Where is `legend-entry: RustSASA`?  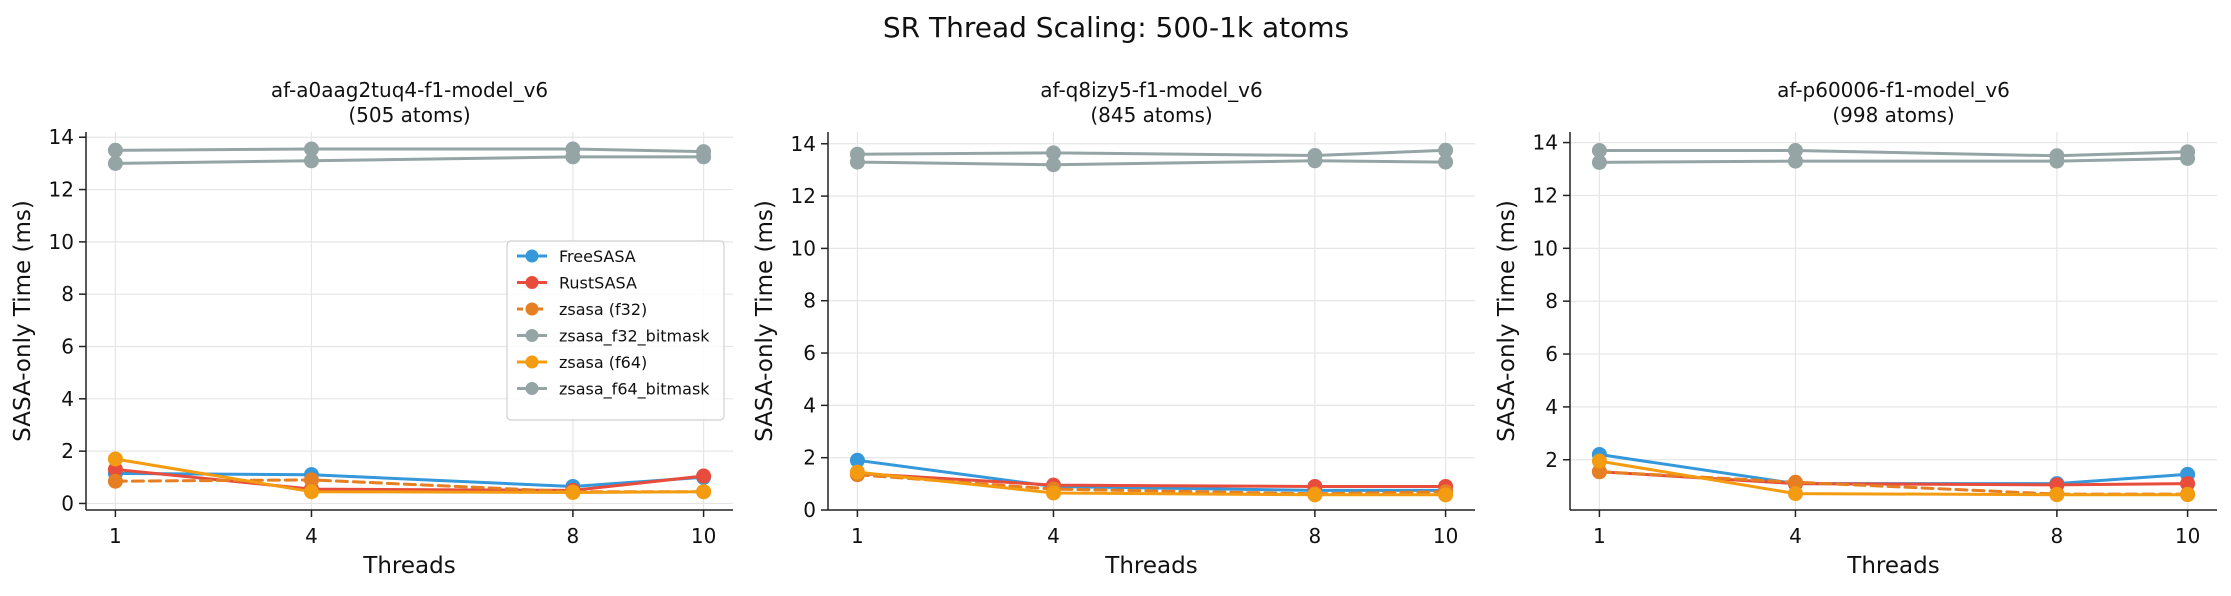 legend-entry: RustSASA is located at coordinates (598, 283).